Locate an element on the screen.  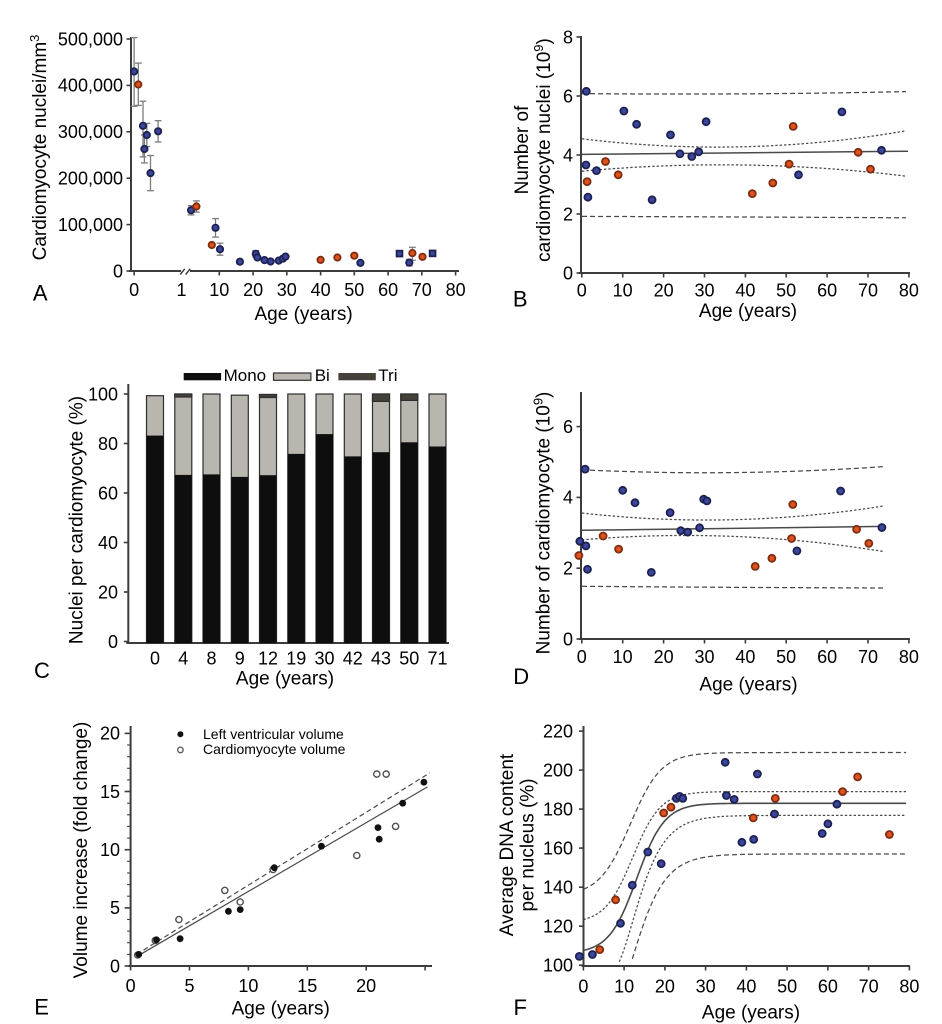
svg-text: Average DNA content is located at coordinates (507, 844).